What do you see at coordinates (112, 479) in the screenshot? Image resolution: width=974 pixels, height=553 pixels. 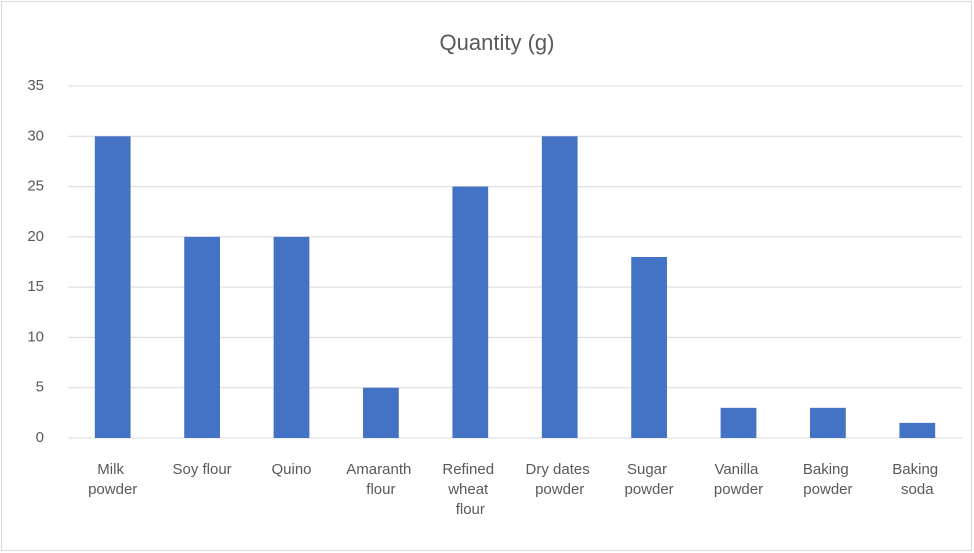 I see `x-tick-label: Milk powder` at bounding box center [112, 479].